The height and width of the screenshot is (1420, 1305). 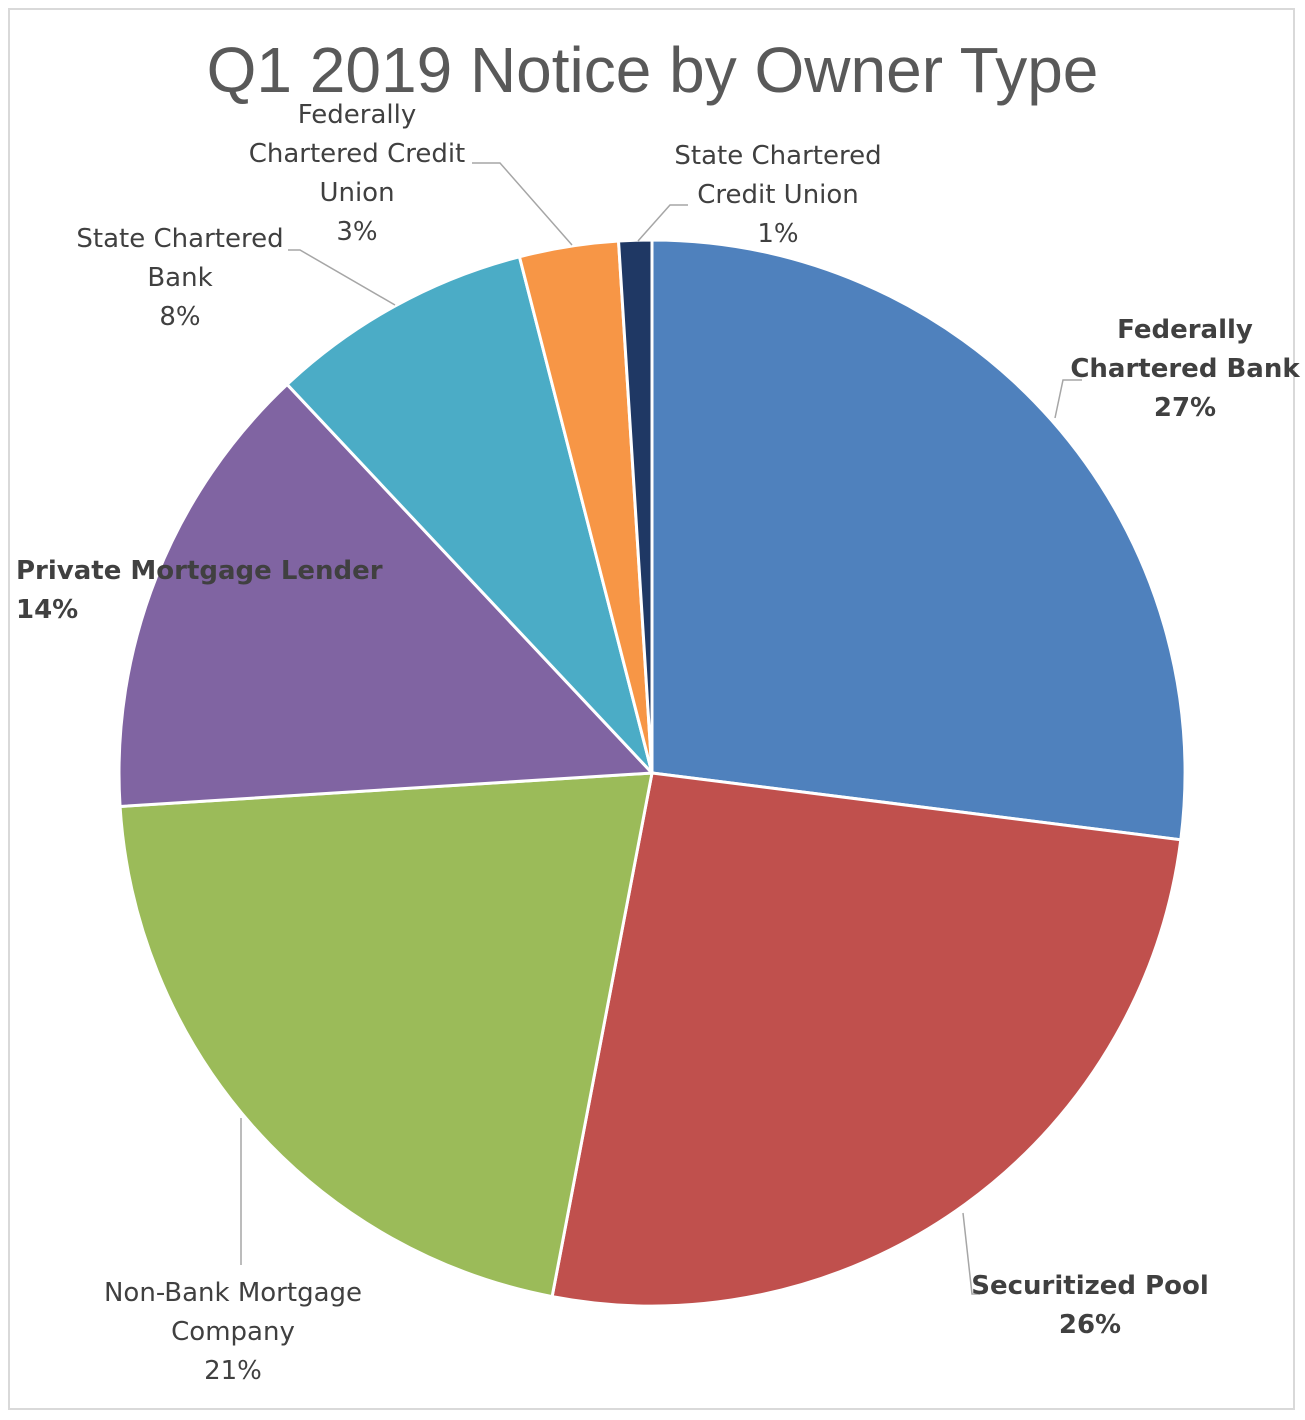 What do you see at coordinates (469, 514) in the screenshot?
I see `pie-slice-state-chartered-bank` at bounding box center [469, 514].